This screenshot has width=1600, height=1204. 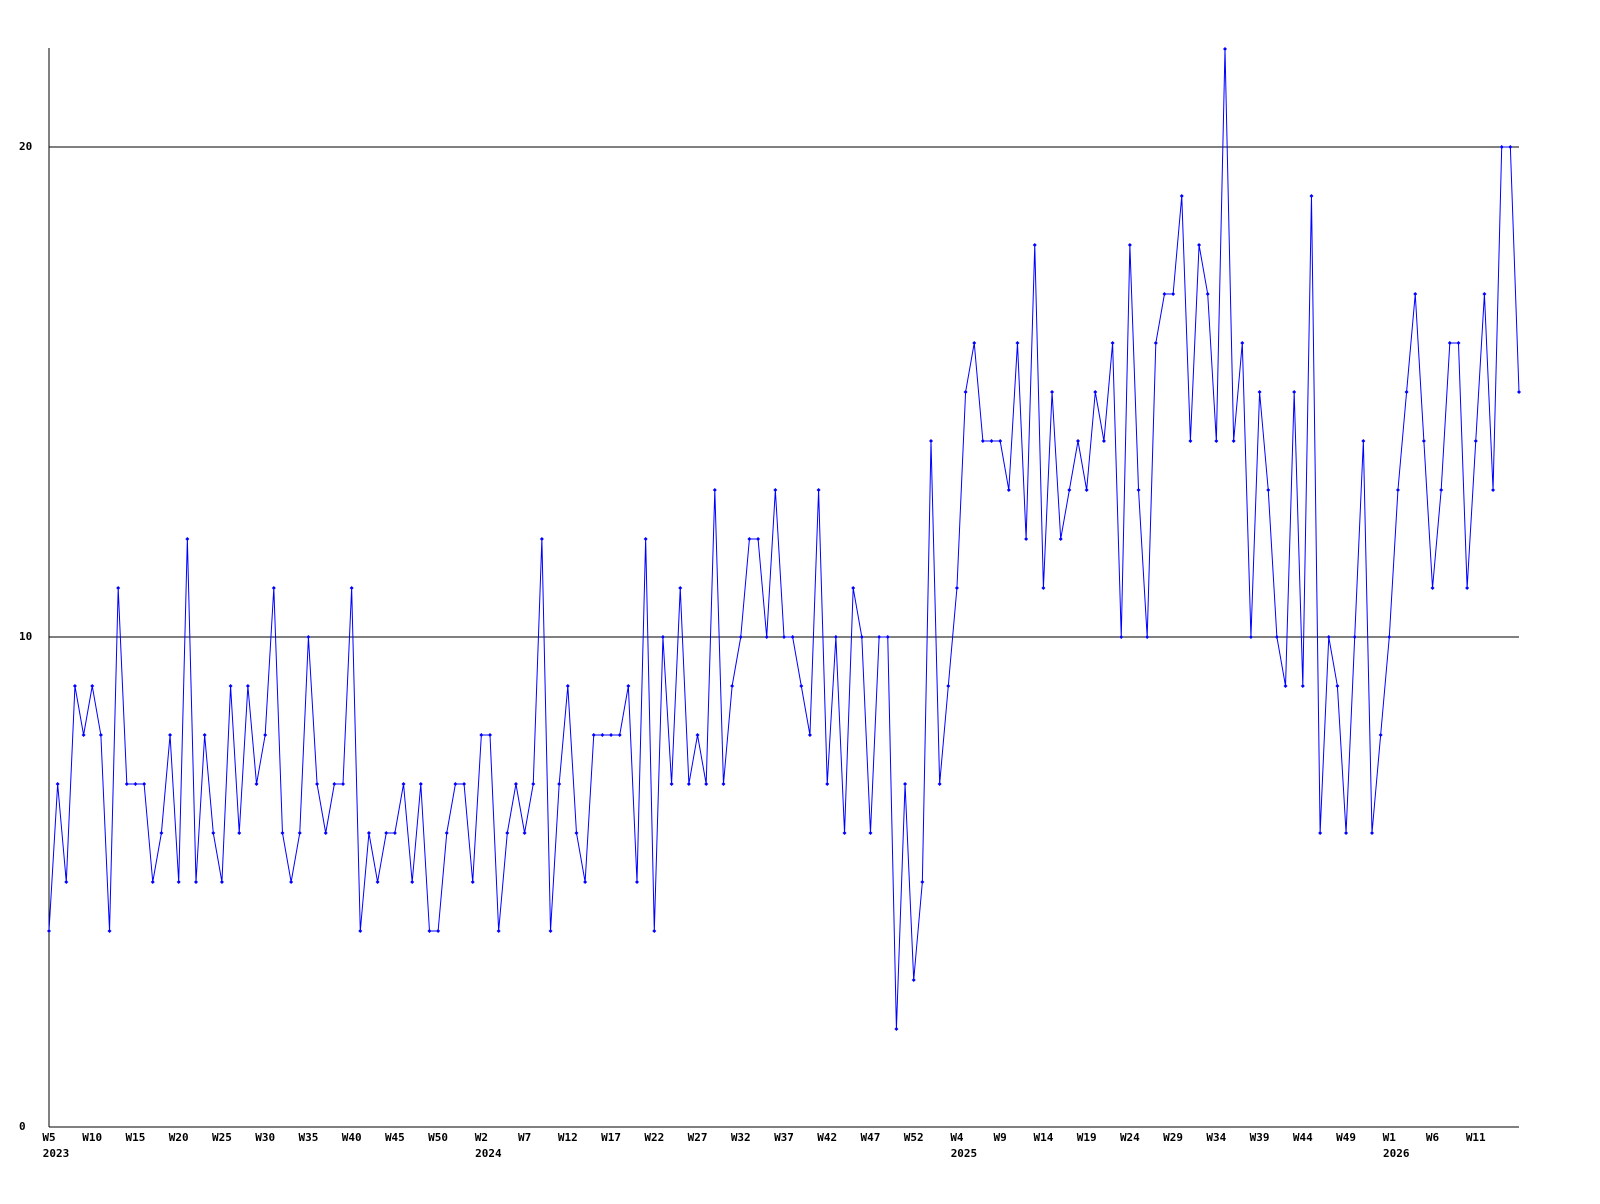 What do you see at coordinates (741, 1137) in the screenshot?
I see `x-tick-label: W32` at bounding box center [741, 1137].